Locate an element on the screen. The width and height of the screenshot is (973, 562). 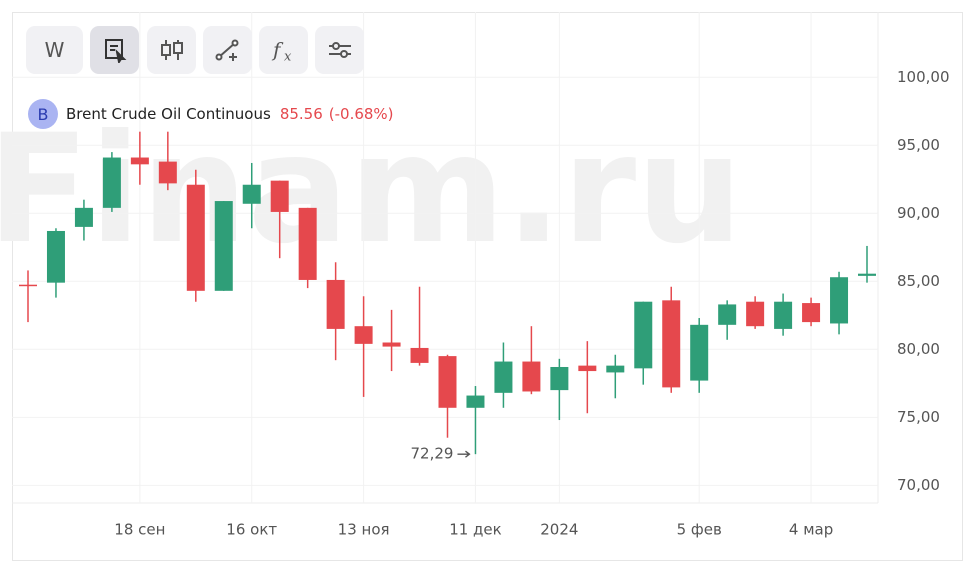
y-tick-label: 100,00 is located at coordinates (923, 77).